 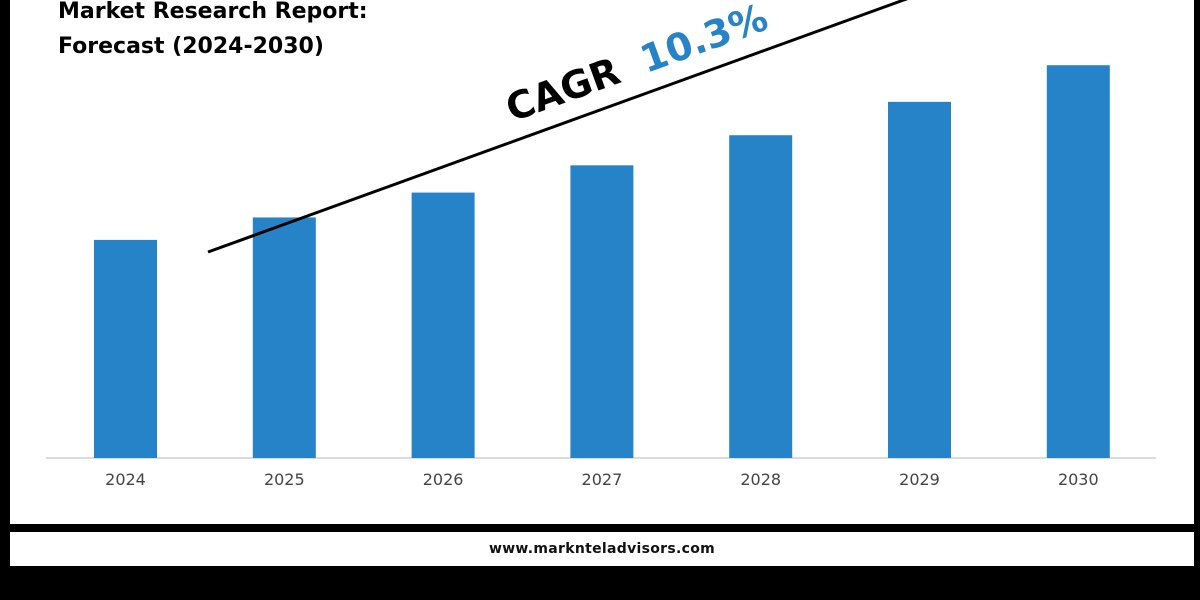 What do you see at coordinates (563, 90) in the screenshot?
I see `cagr-label: CAGR` at bounding box center [563, 90].